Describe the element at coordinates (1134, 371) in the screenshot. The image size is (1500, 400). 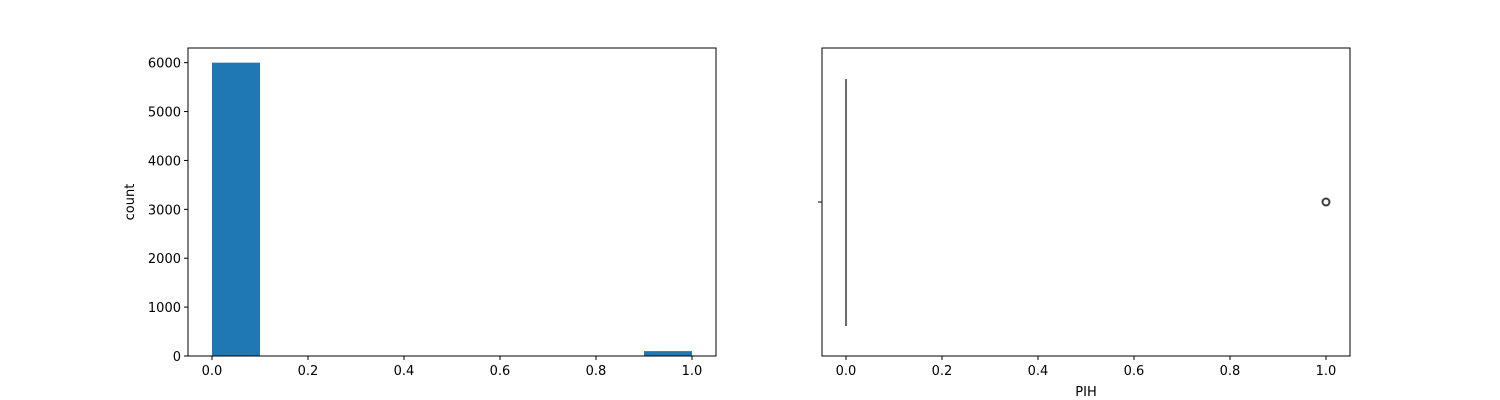
I see `box-x-tick-label: 0.6` at that location.